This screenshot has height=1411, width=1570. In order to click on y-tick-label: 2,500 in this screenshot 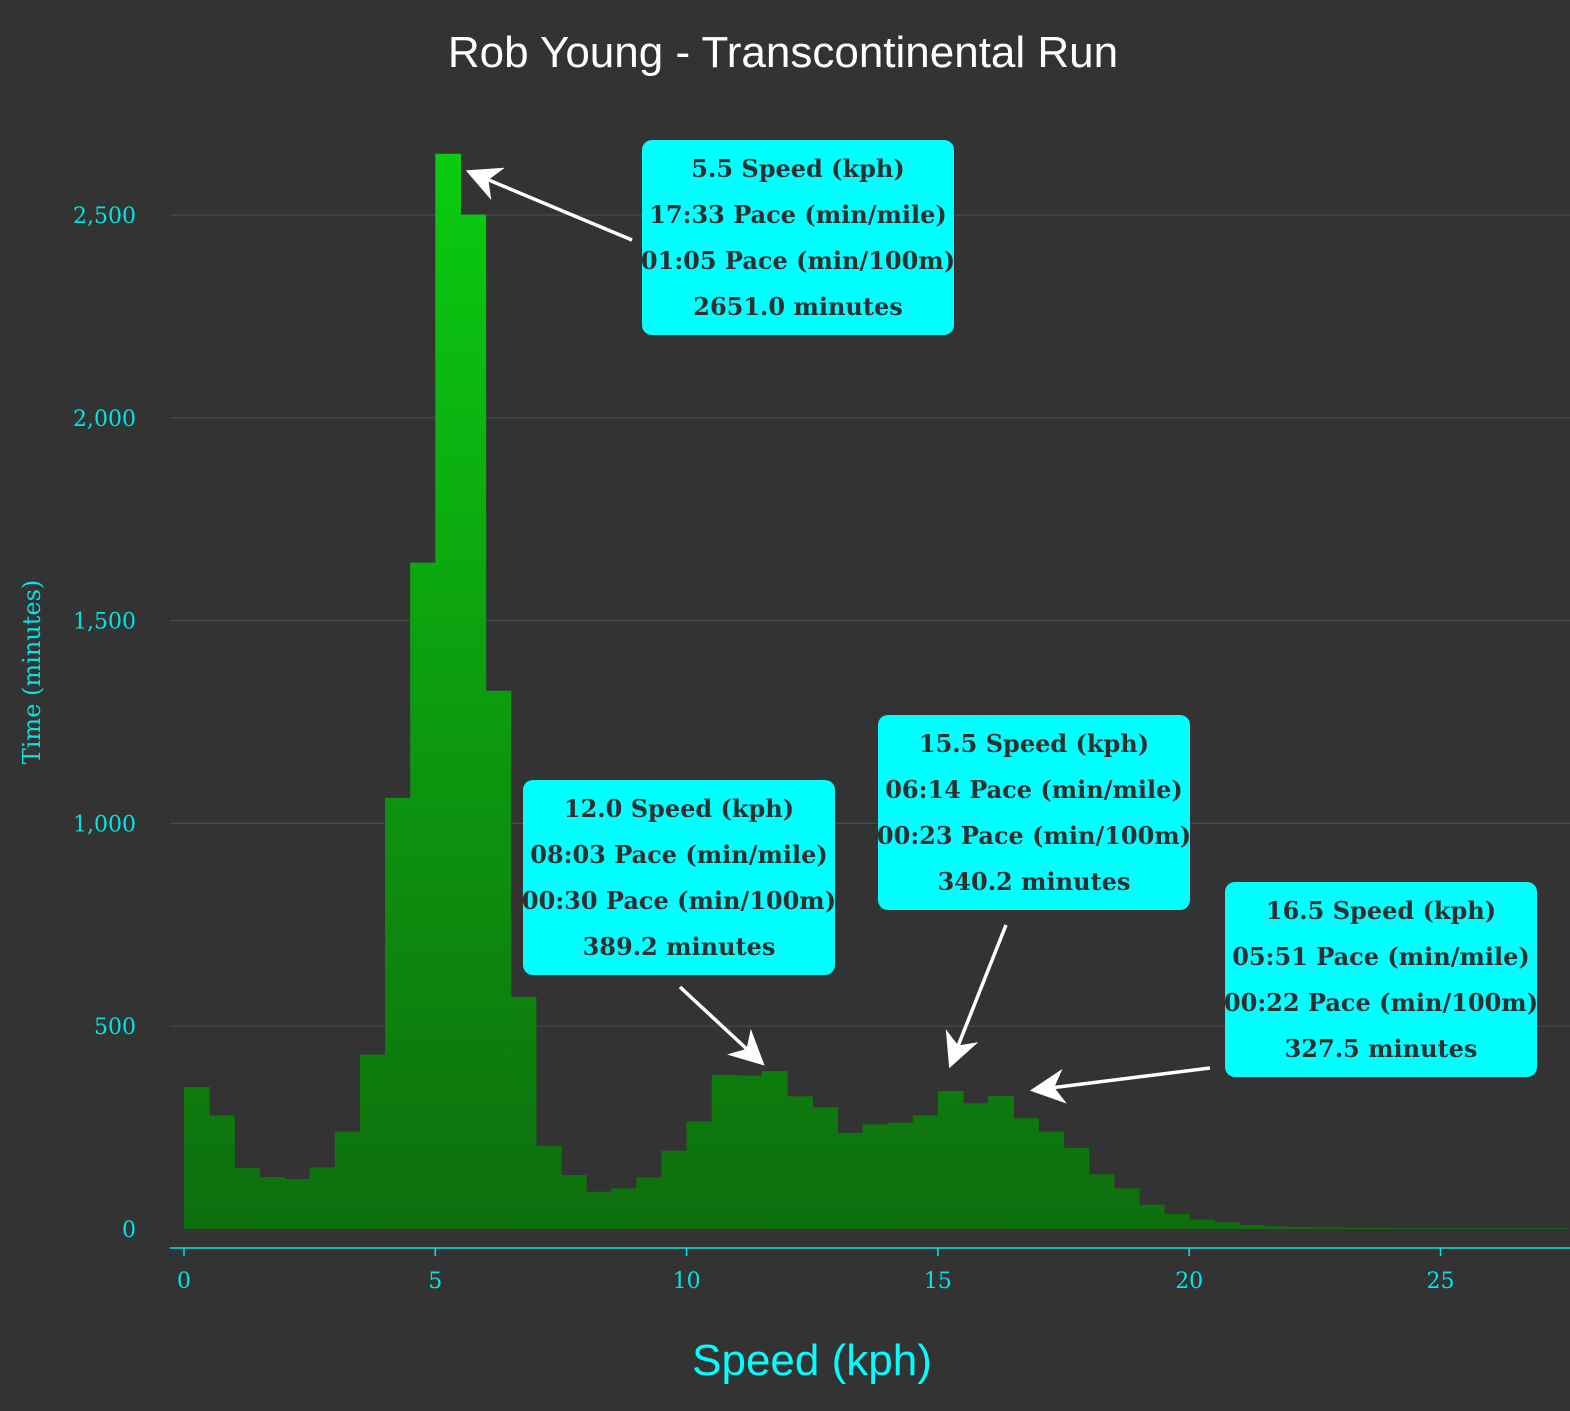, I will do `click(104, 216)`.